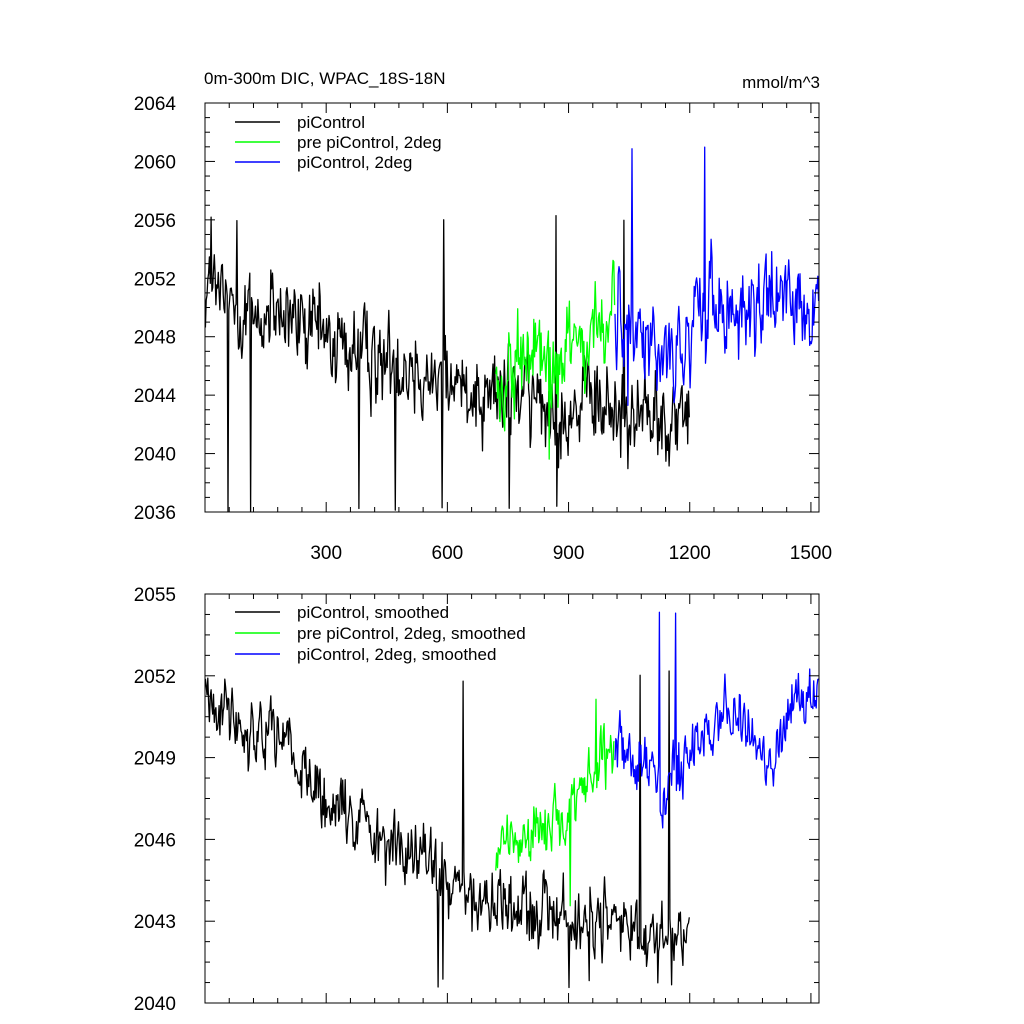 The image size is (1024, 1024). I want to click on top-legend-label-0: piControl, so click(331, 122).